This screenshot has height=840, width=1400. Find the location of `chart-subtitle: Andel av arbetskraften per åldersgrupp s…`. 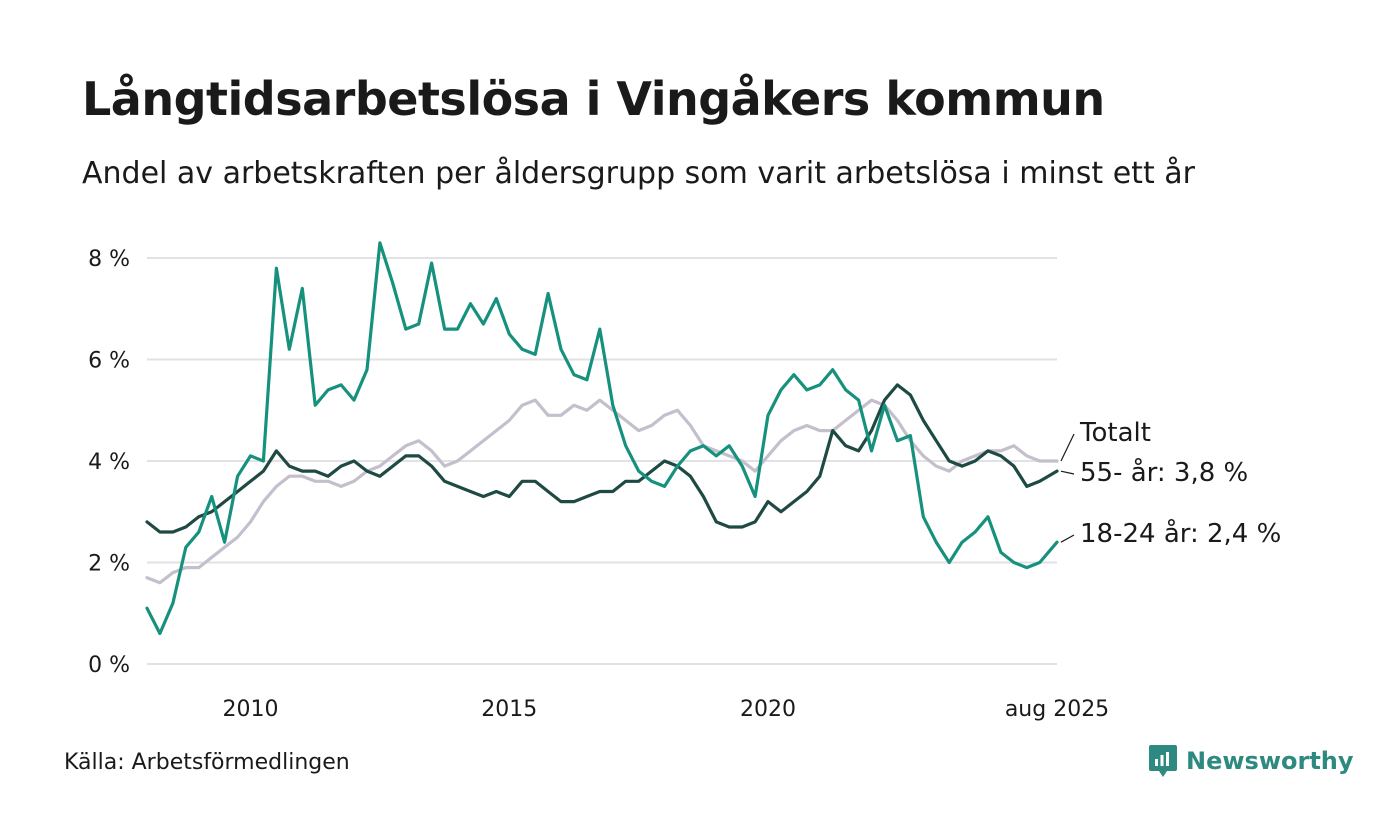

chart-subtitle: Andel av arbetskraften per åldersgrupp s… is located at coordinates (638, 173).